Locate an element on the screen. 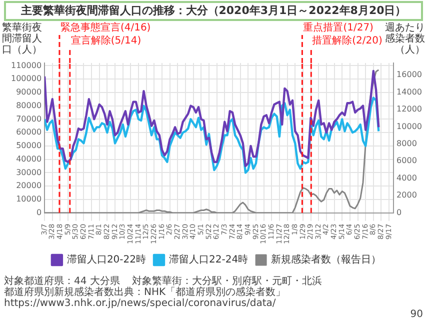  y2-tick-label: 2000 is located at coordinates (406, 195).